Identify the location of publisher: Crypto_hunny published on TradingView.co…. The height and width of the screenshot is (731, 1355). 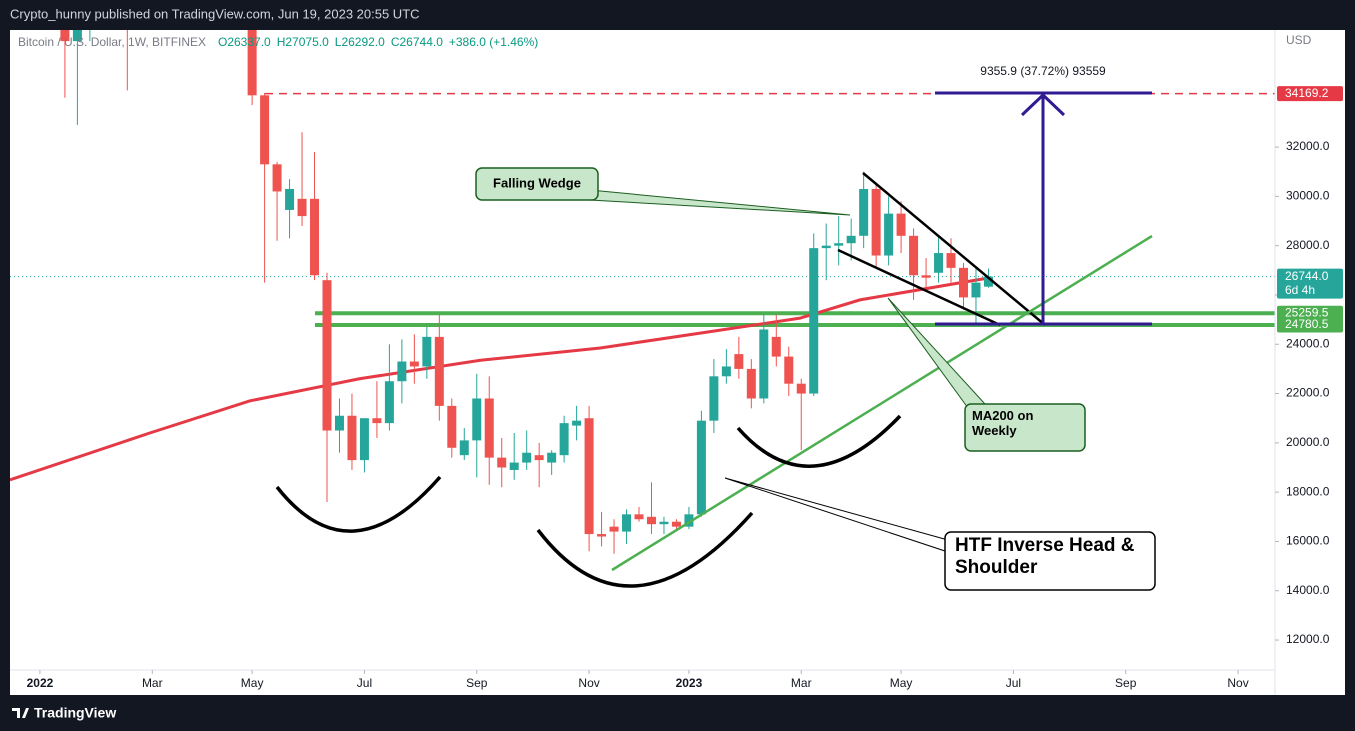
(215, 13).